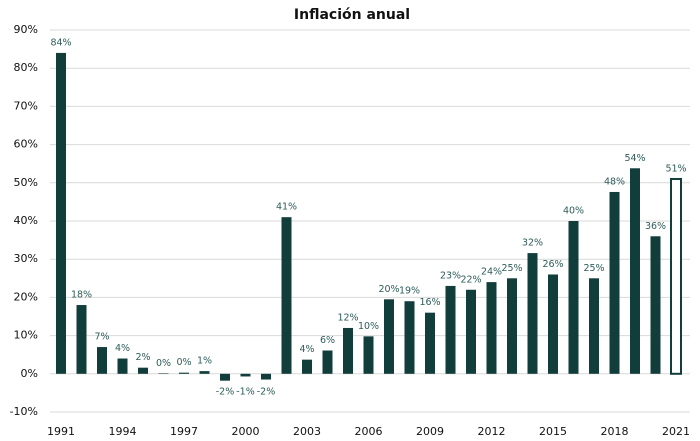 The image size is (700, 441). What do you see at coordinates (245, 391) in the screenshot?
I see `value-label: -1%` at bounding box center [245, 391].